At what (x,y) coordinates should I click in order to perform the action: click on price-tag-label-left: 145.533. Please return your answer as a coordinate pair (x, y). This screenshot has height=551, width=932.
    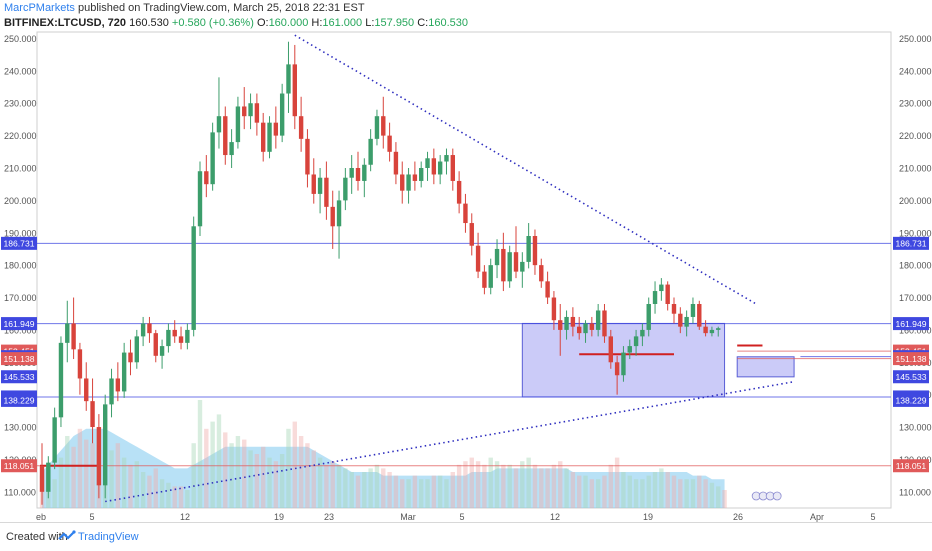
    Looking at the image, I should click on (18, 377).